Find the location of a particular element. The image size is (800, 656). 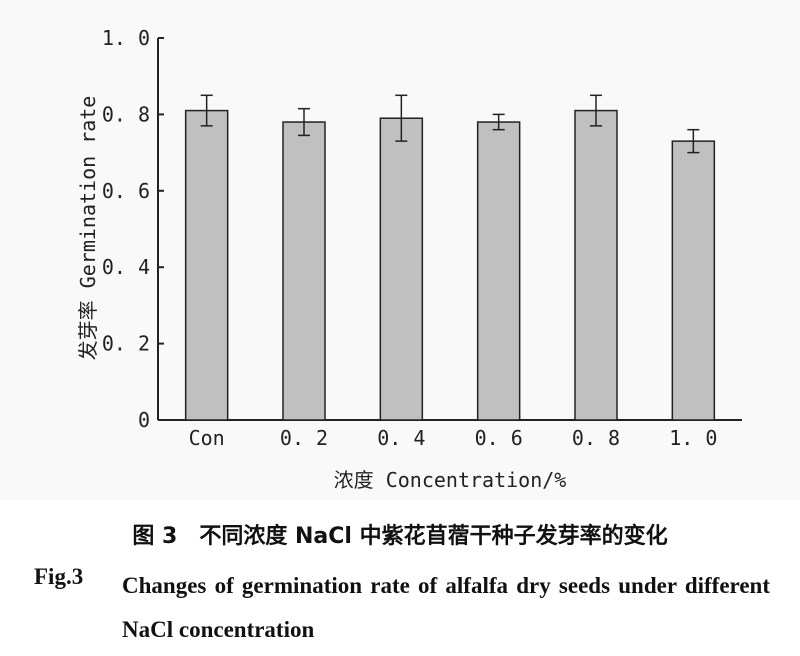

x-tick-label: 0. 6 is located at coordinates (499, 438).